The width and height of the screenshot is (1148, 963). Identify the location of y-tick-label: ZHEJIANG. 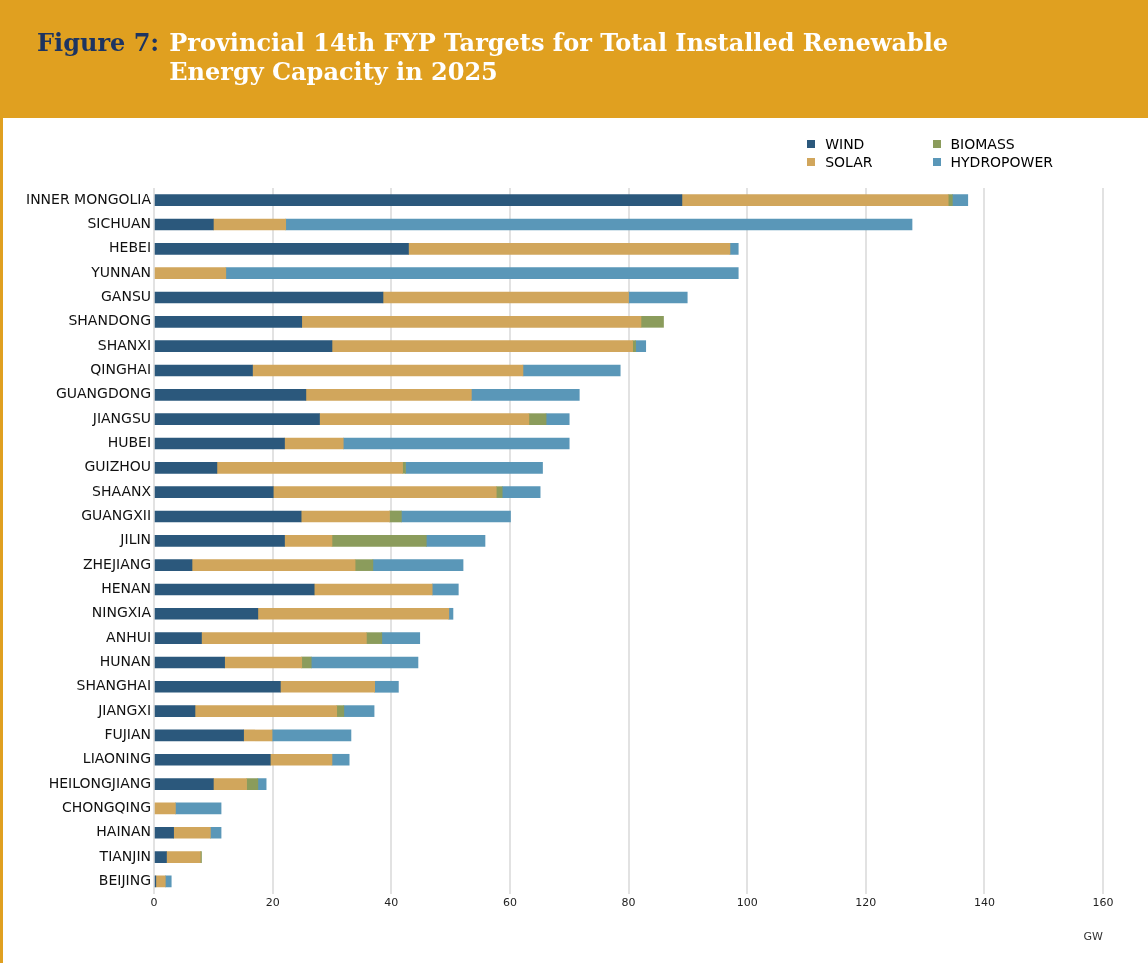
(117, 563).